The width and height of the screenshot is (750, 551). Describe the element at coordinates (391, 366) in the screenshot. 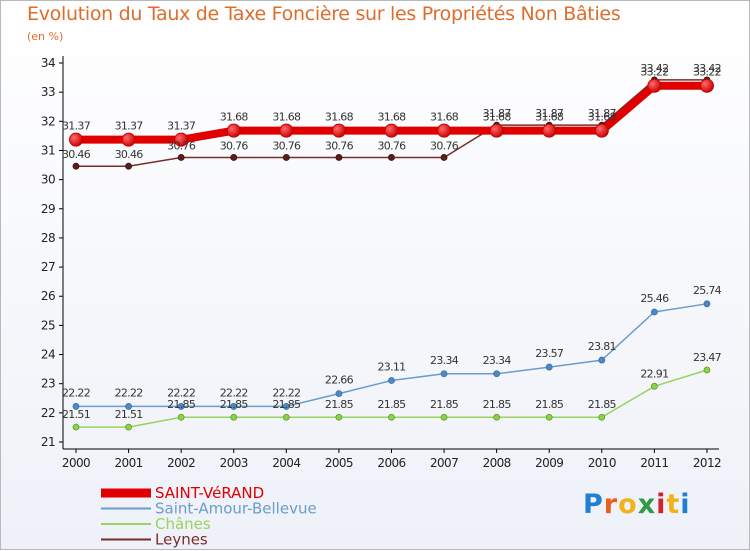

I see `data-label: 23.11` at that location.